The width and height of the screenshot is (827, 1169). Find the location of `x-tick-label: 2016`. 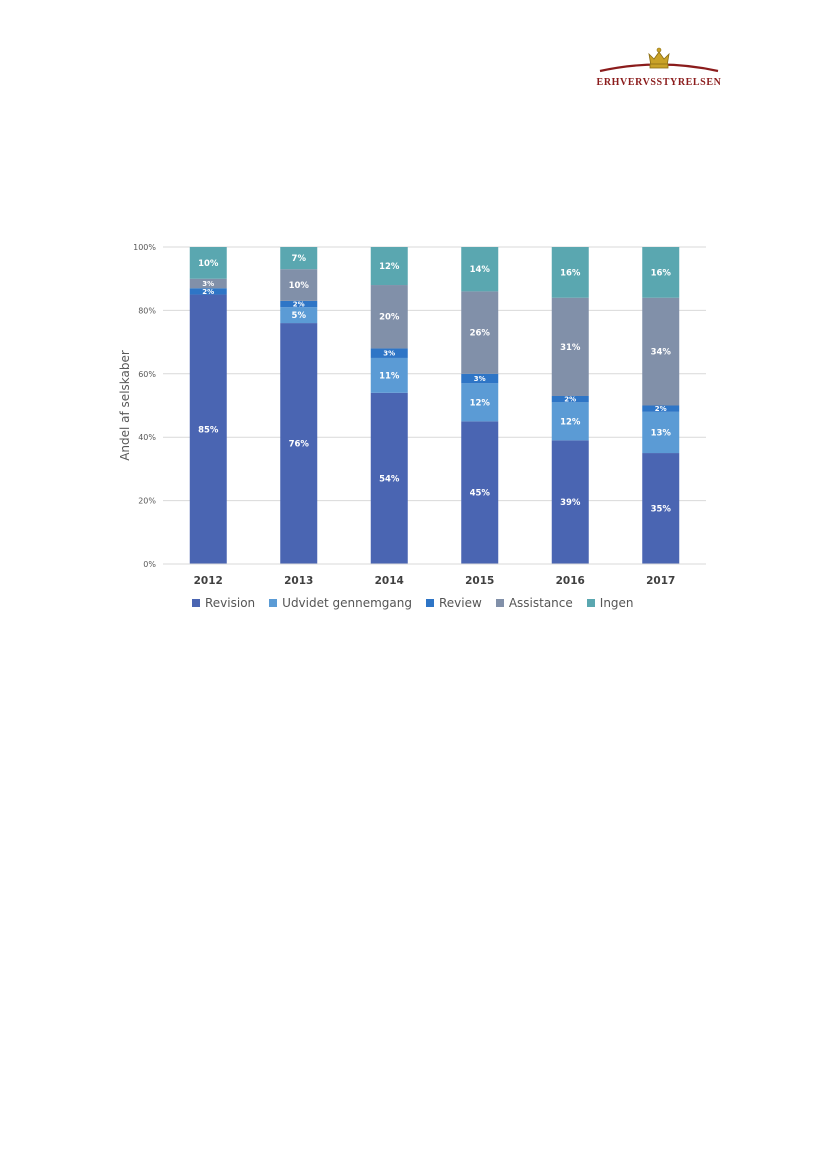

x-tick-label: 2016 is located at coordinates (570, 581).